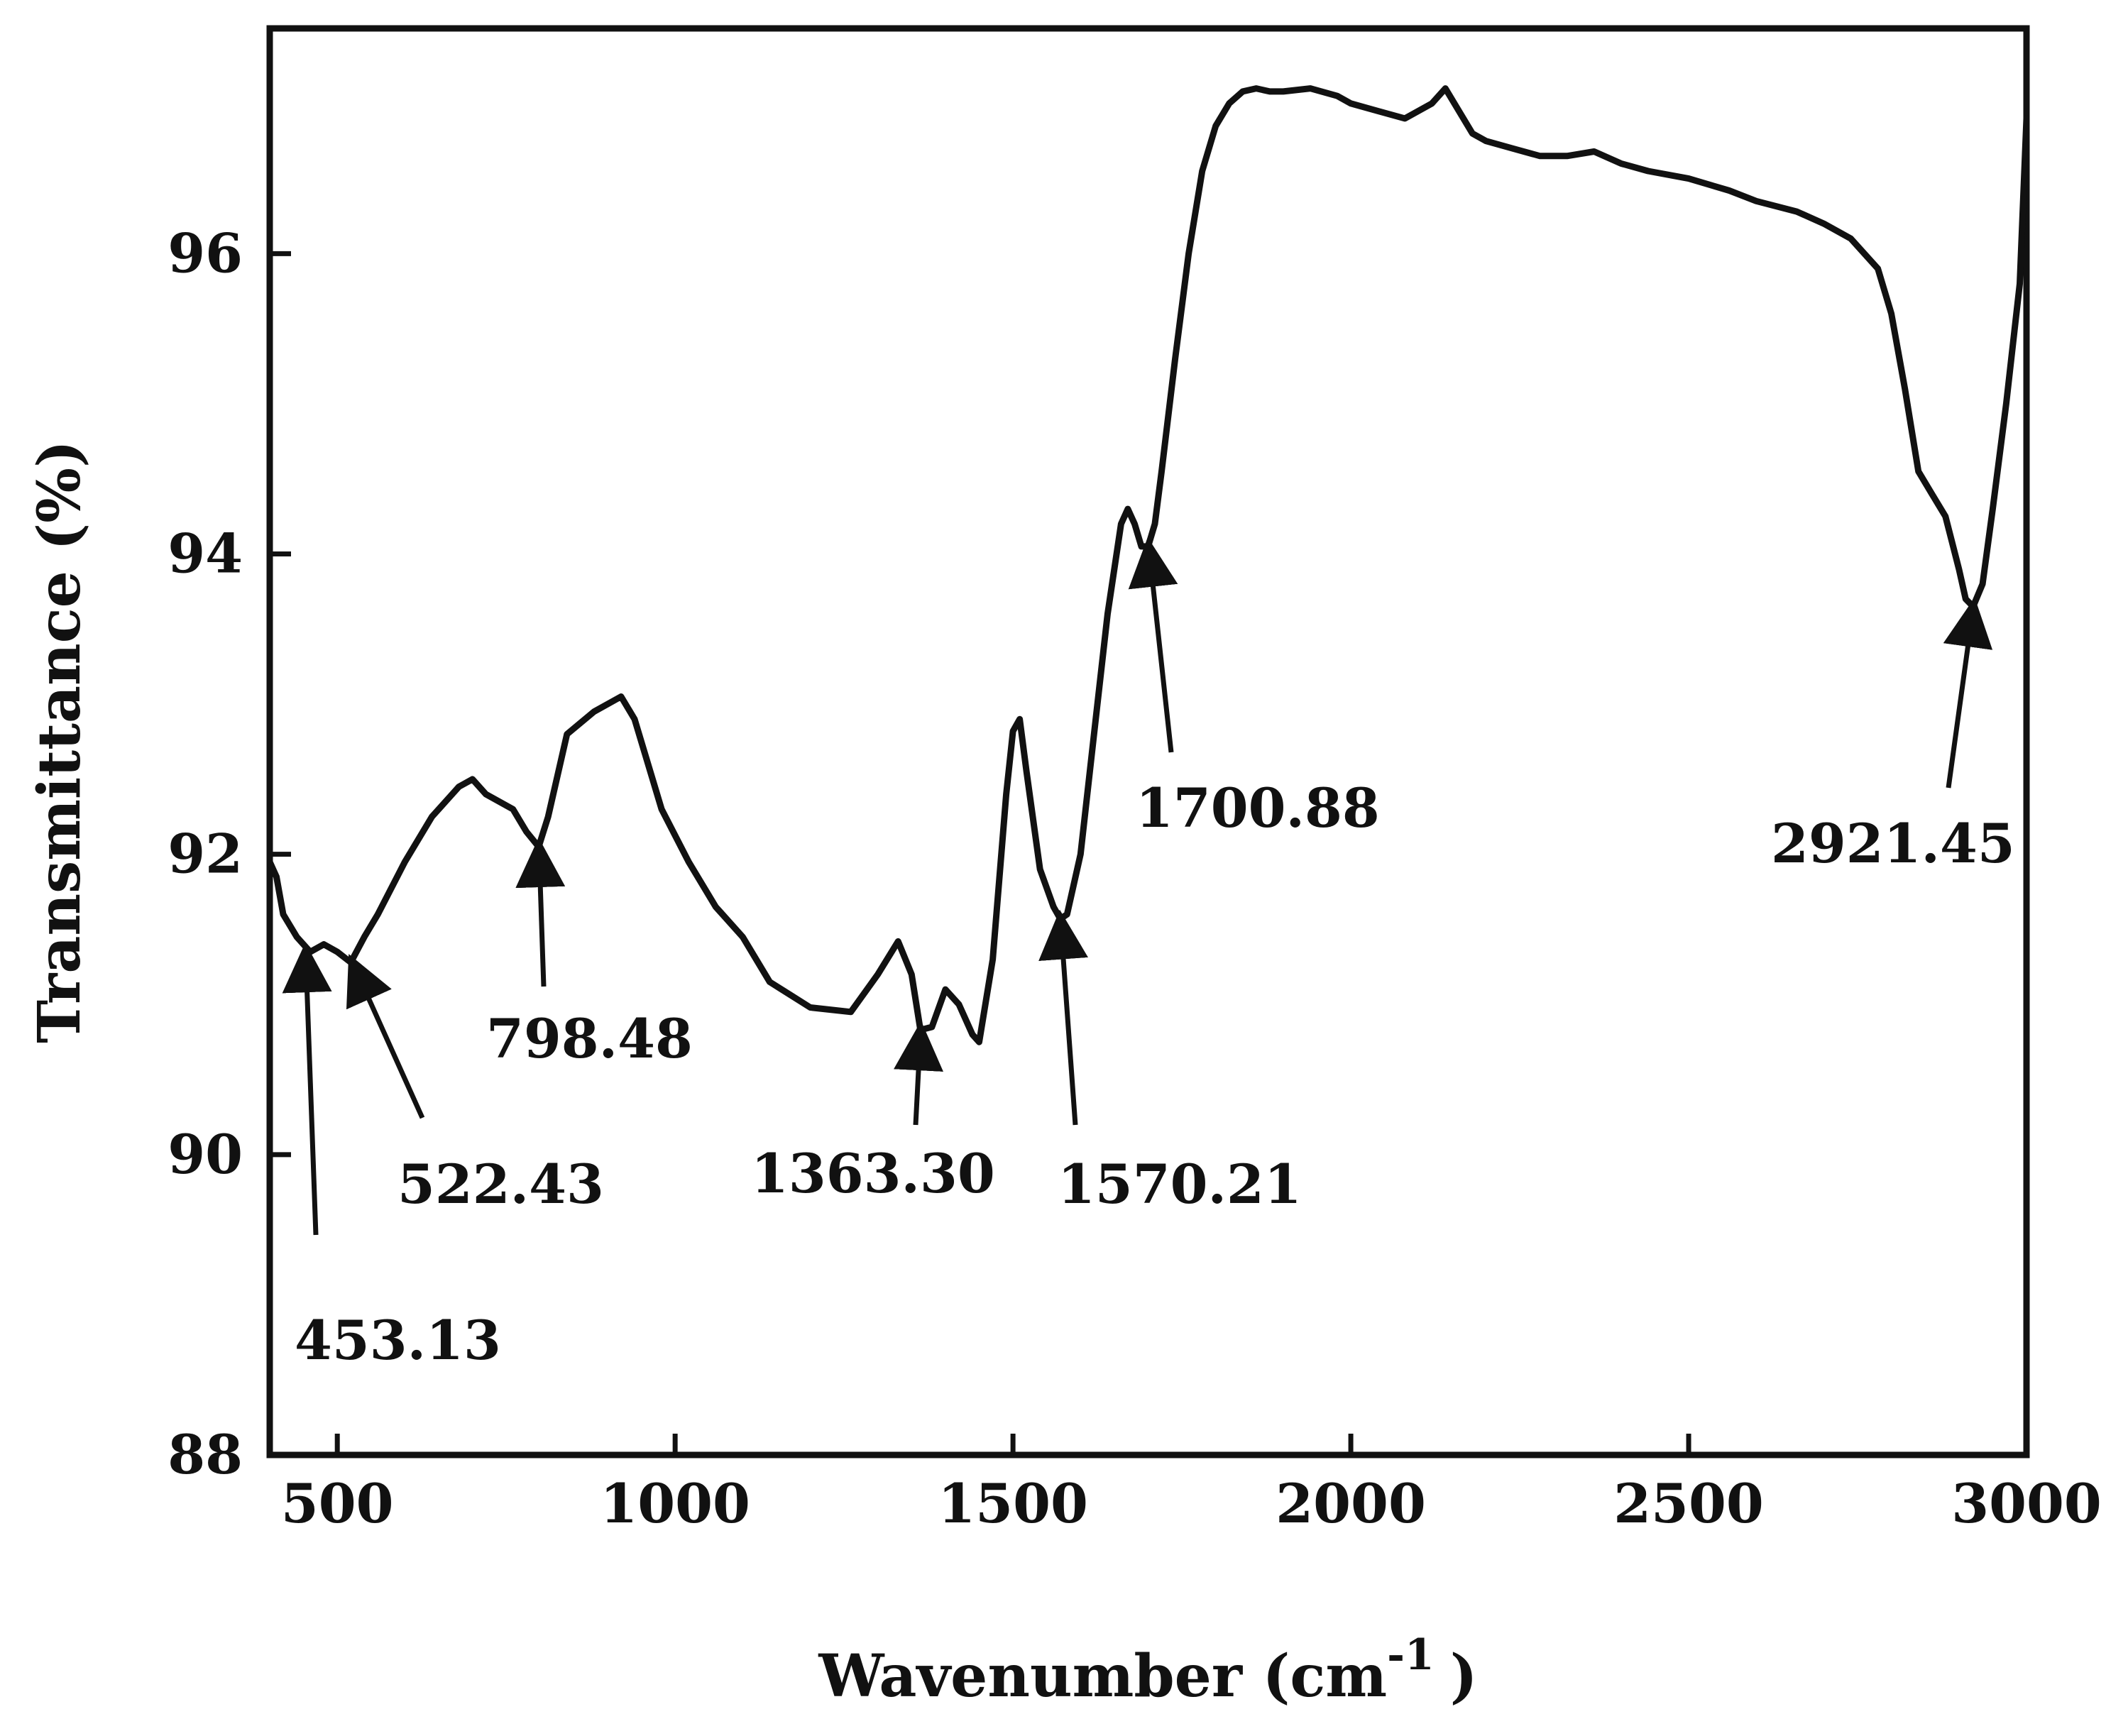  What do you see at coordinates (1258, 808) in the screenshot?
I see `peak-label: 1700.88` at bounding box center [1258, 808].